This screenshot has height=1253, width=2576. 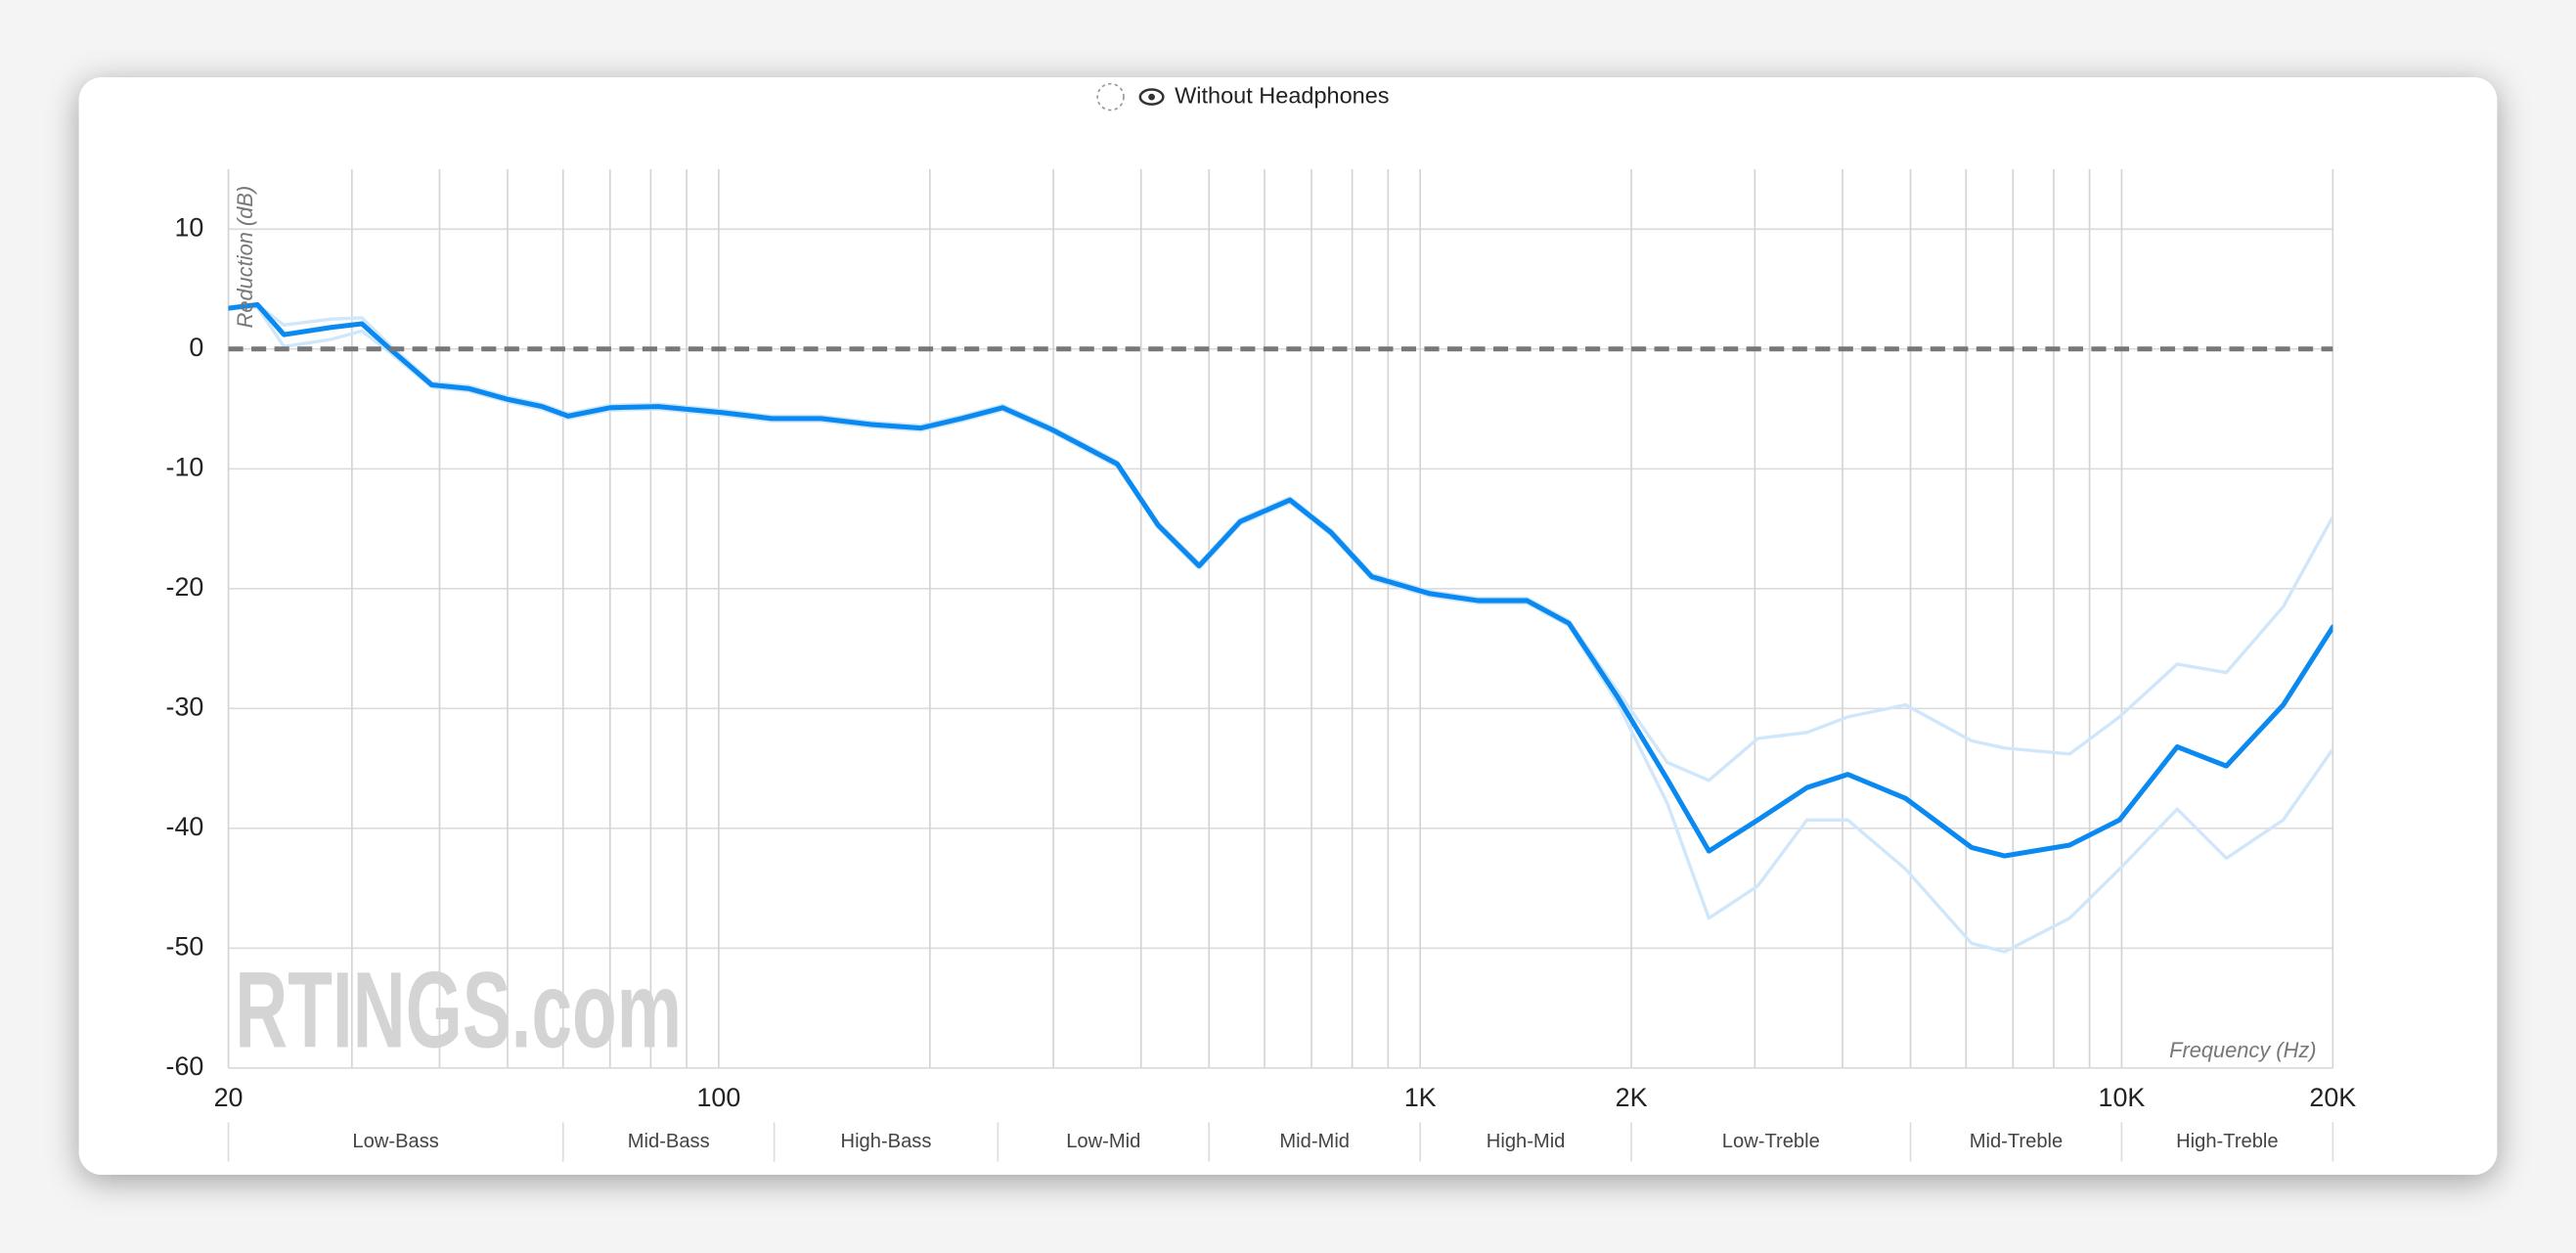 What do you see at coordinates (887, 1141) in the screenshot?
I see `band-label: High-Bass` at bounding box center [887, 1141].